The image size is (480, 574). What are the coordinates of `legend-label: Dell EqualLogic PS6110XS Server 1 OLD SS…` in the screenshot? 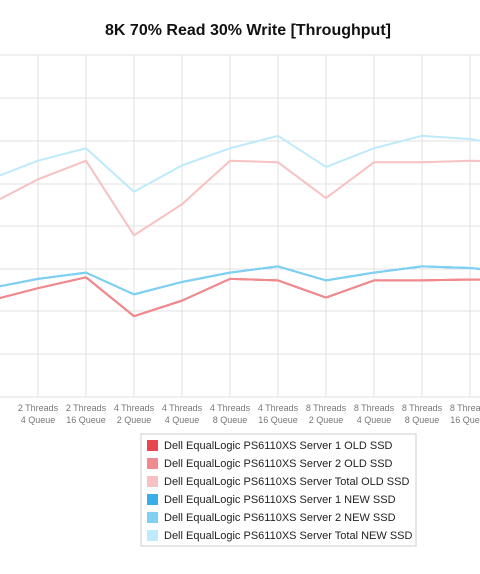 It's located at (278, 446).